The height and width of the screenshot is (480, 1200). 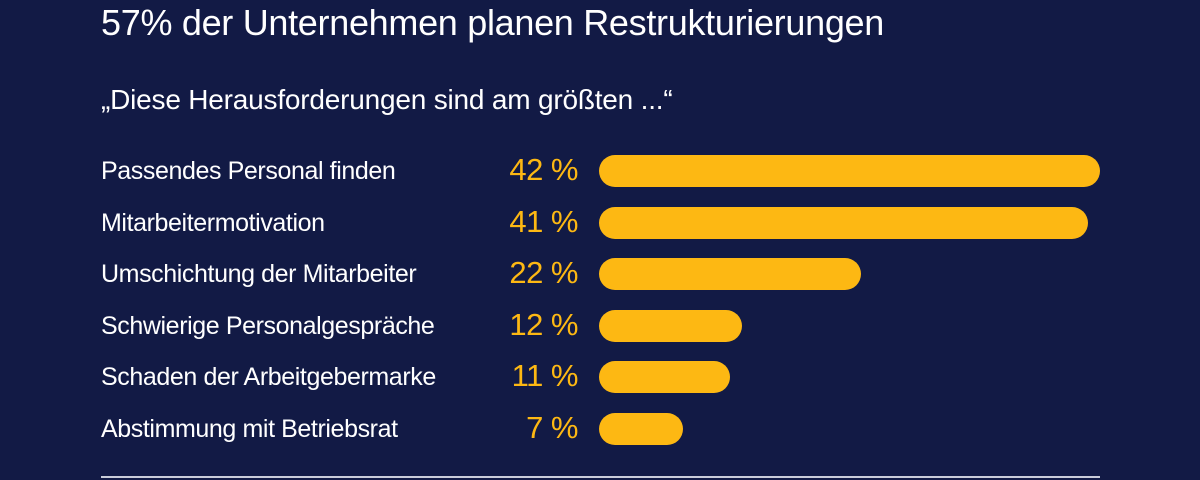 What do you see at coordinates (543, 221) in the screenshot?
I see `value-label: 41 %` at bounding box center [543, 221].